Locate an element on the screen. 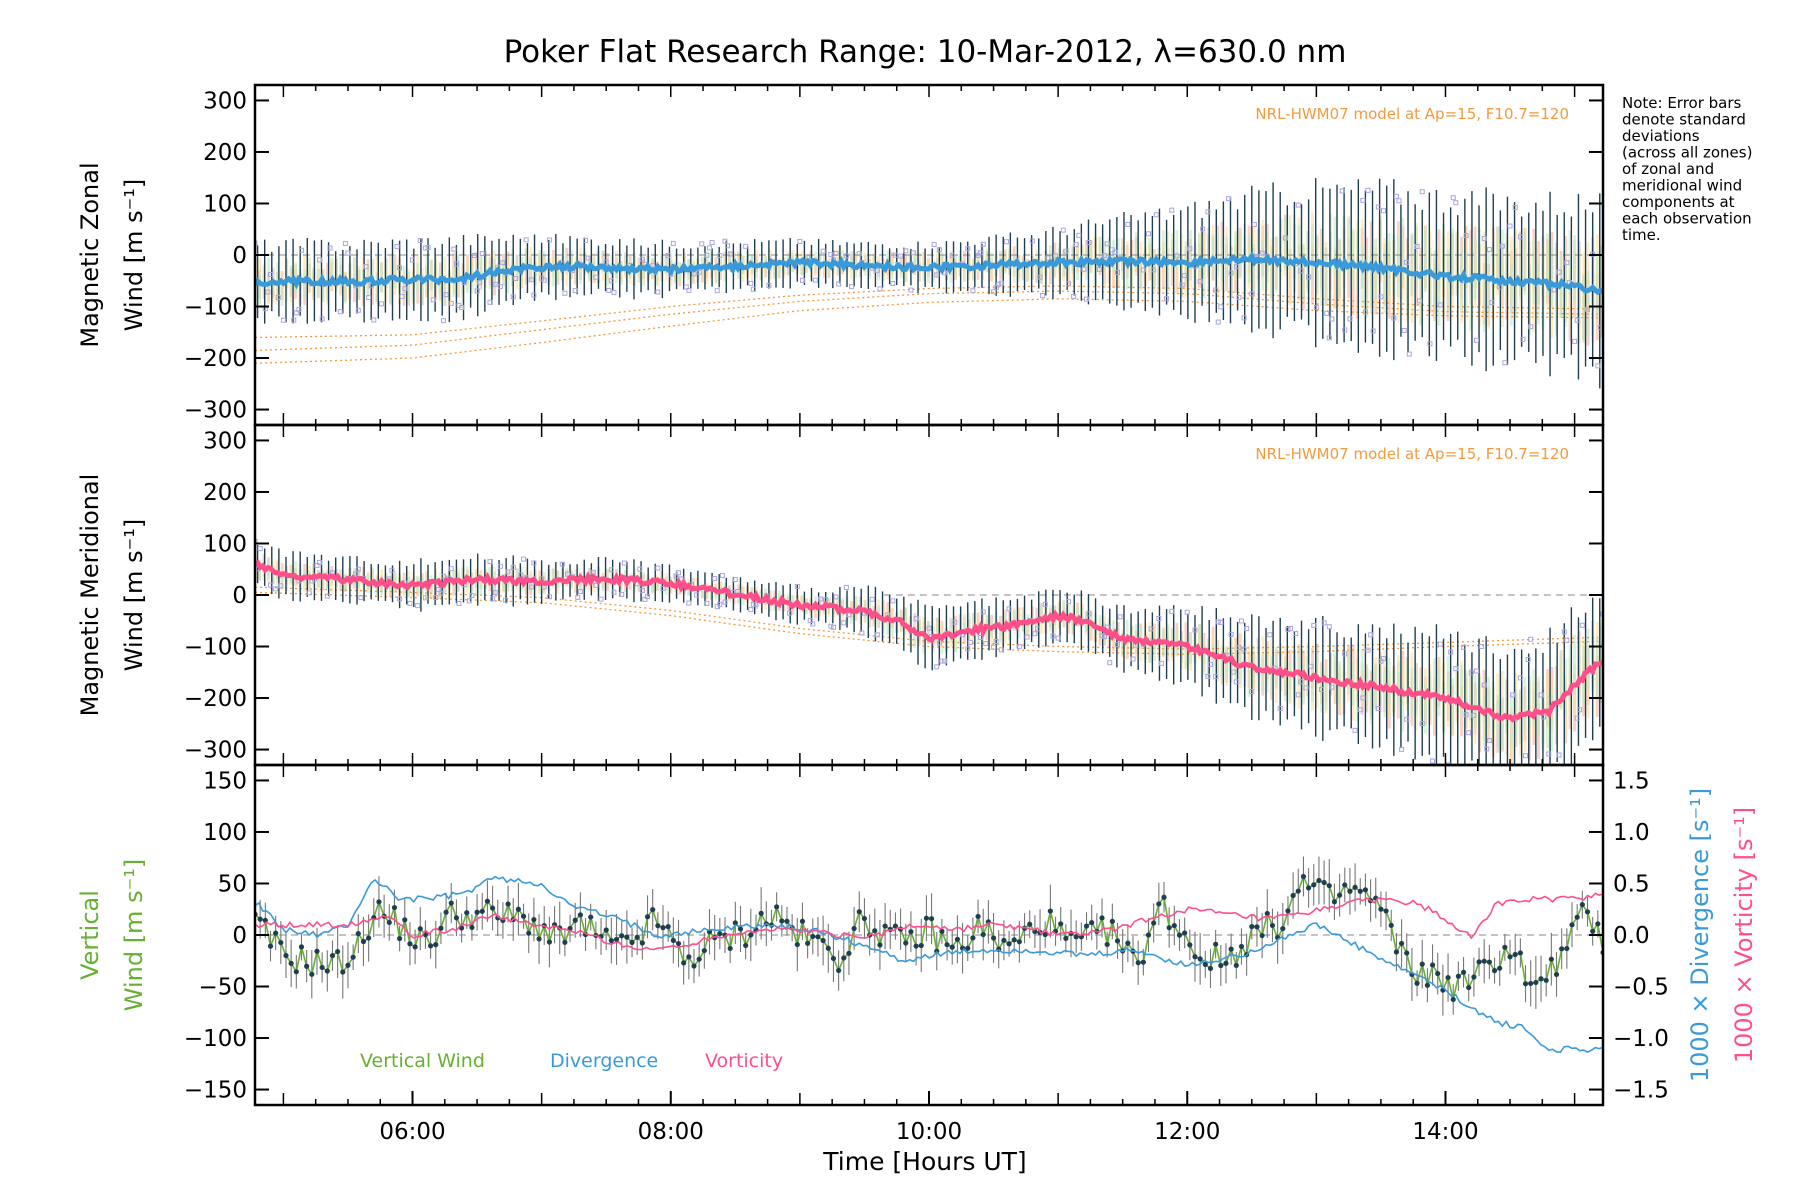 The image size is (1800, 1200). y-tick-label: 300 is located at coordinates (225, 441).